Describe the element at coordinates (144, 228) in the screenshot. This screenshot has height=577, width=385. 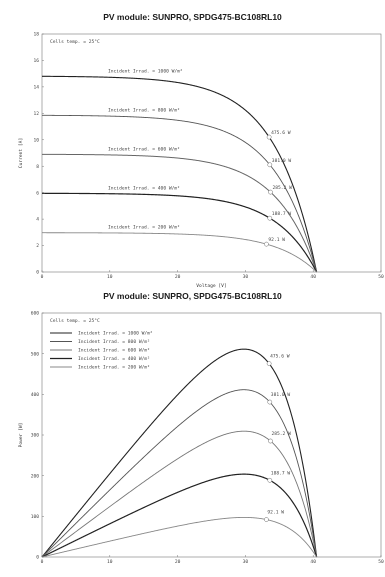
I see `iv-series-label: Incident Irrad. = 200 W/m²` at that location.